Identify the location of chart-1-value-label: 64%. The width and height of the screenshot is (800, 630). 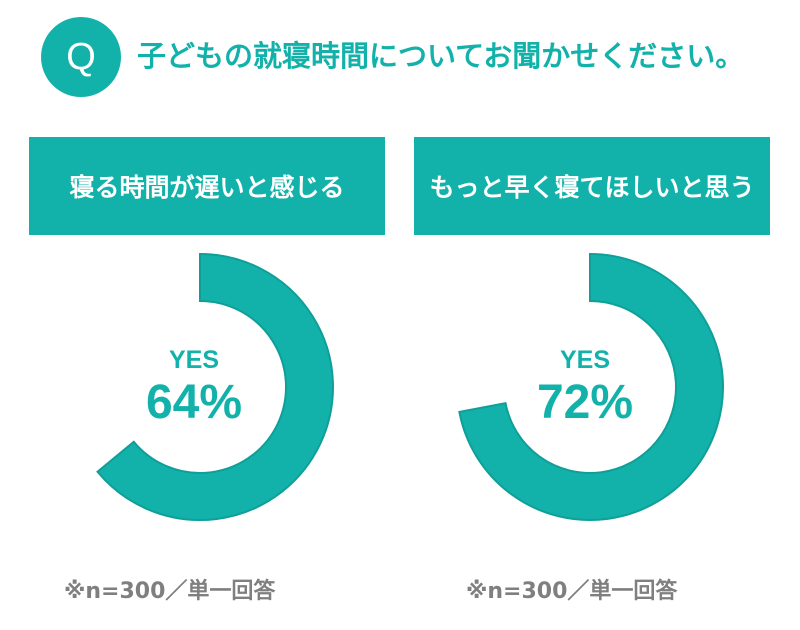
(194, 402).